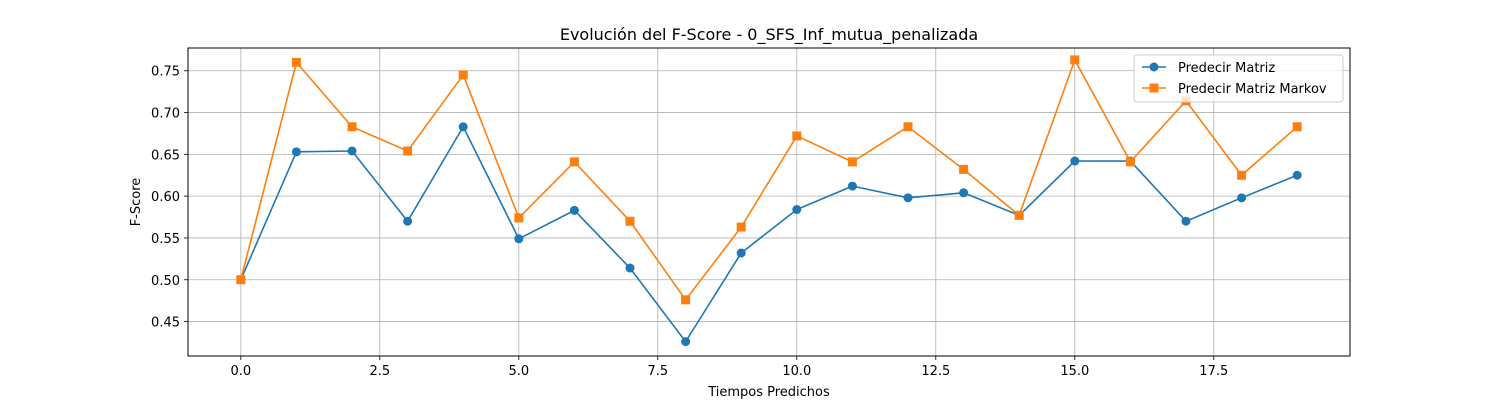 The image size is (1500, 400). I want to click on x-tick-label: 5.0, so click(518, 371).